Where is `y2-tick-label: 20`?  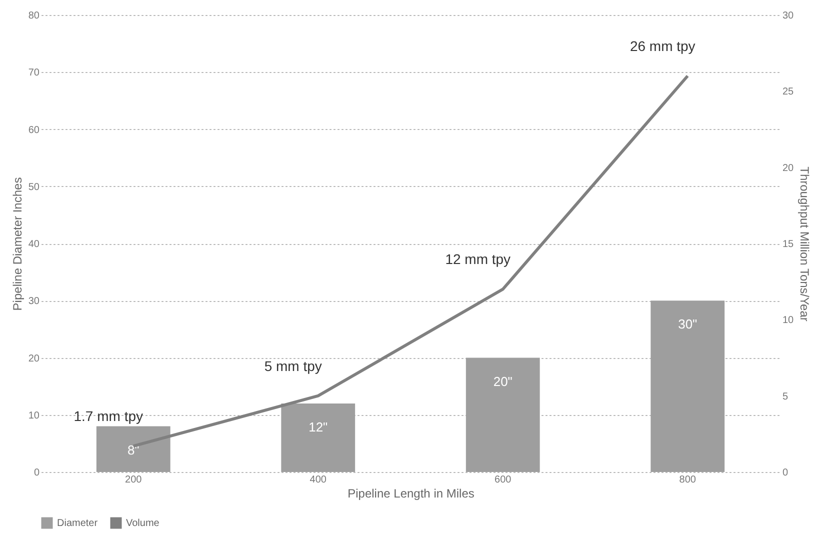 y2-tick-label: 20 is located at coordinates (788, 168).